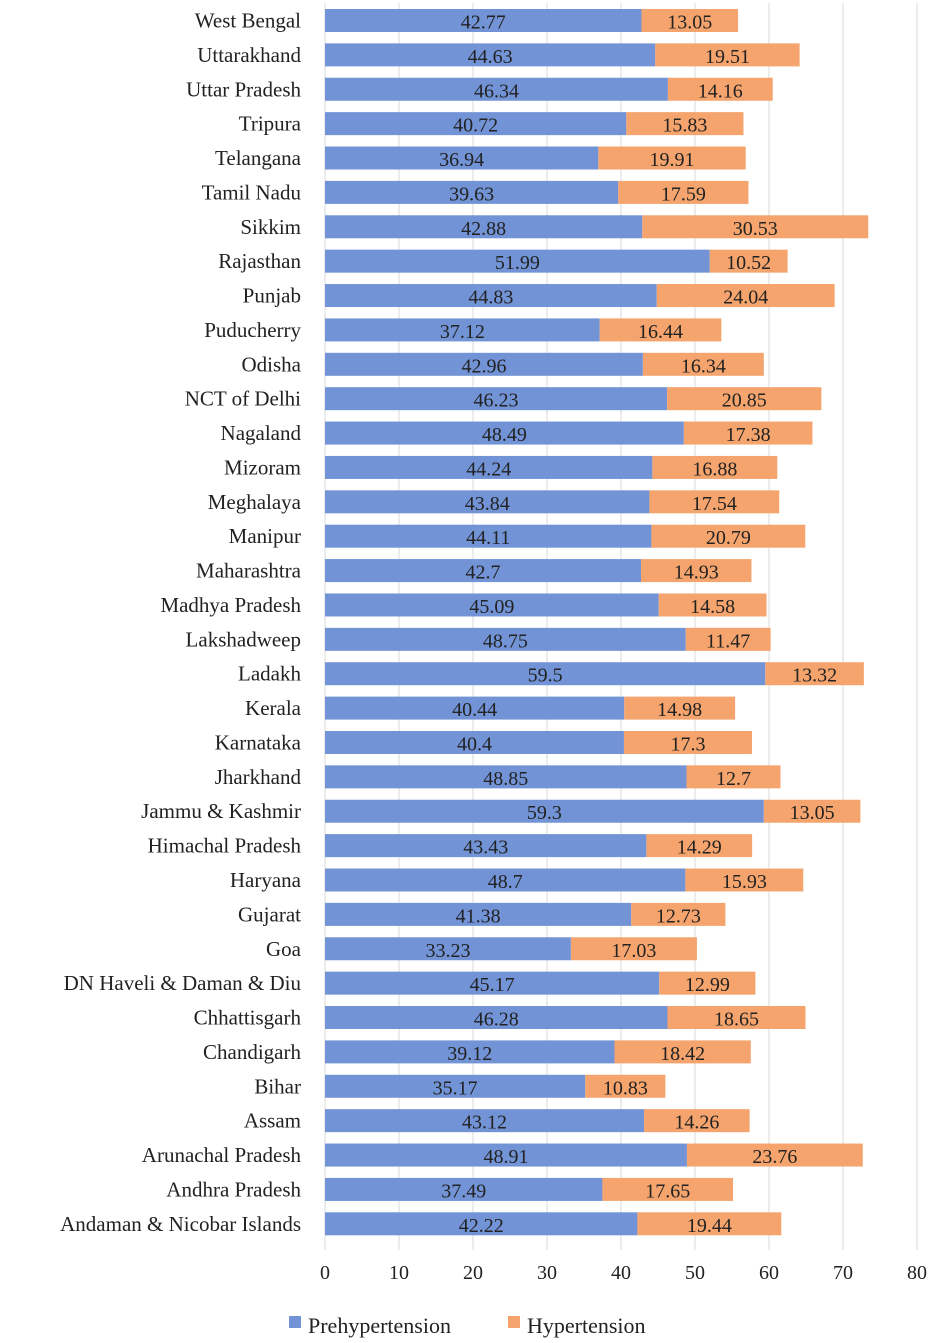 The width and height of the screenshot is (935, 1343). What do you see at coordinates (621, 1273) in the screenshot?
I see `x-tick-label-40: 40` at bounding box center [621, 1273].